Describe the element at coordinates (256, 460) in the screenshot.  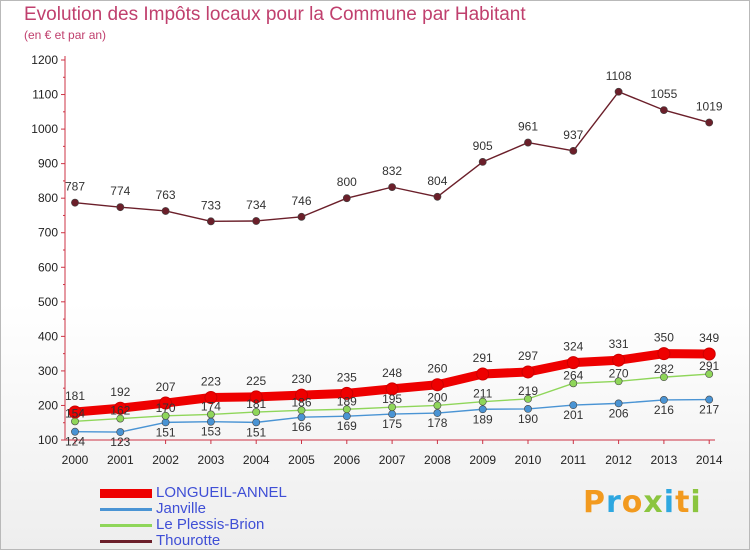
I see `x-tick-label: 2004` at that location.